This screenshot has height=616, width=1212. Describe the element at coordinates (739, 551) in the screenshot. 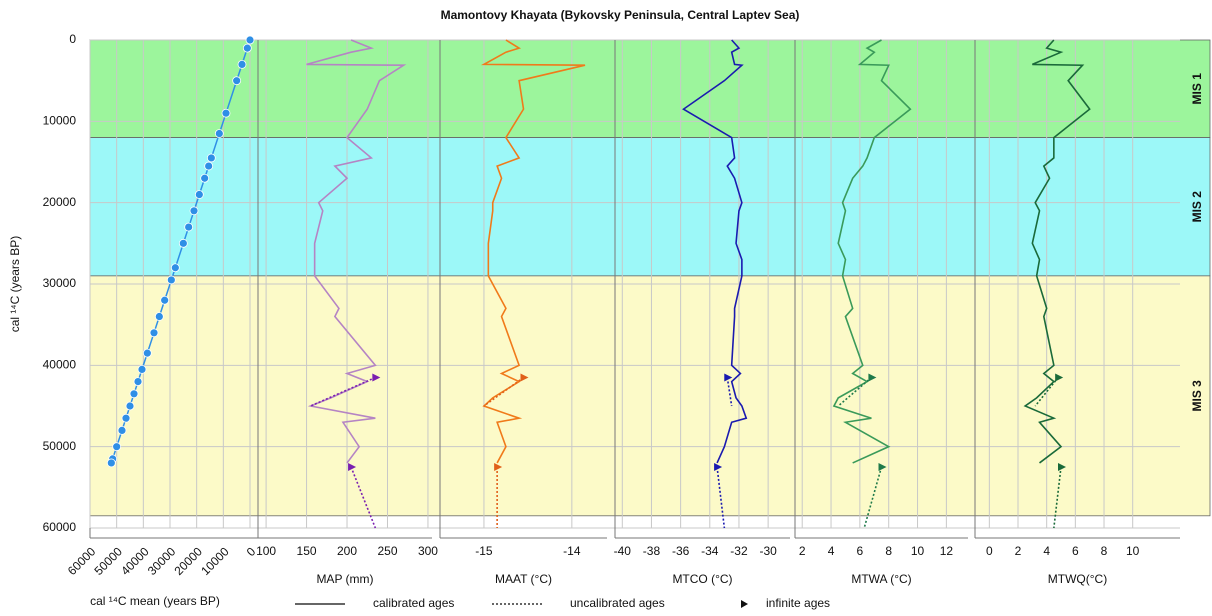

I see `x-tick-label: -32` at that location.